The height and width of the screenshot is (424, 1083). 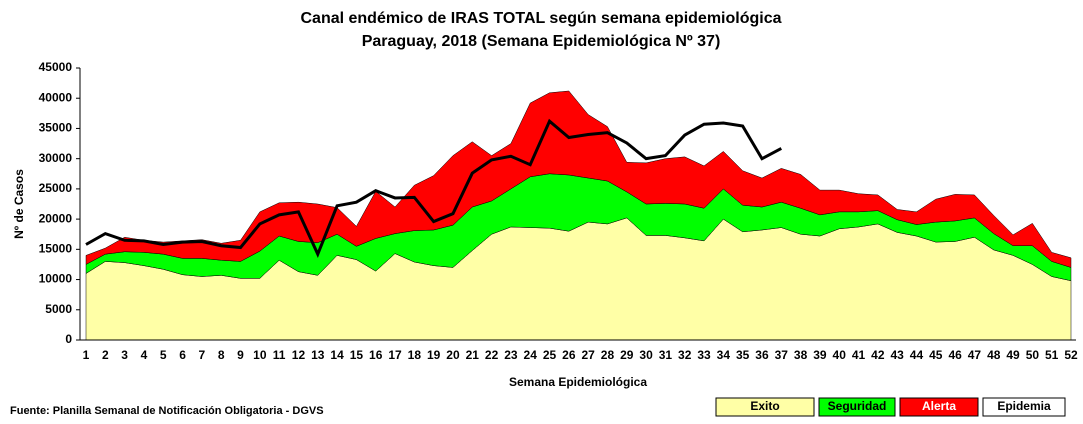 What do you see at coordinates (743, 355) in the screenshot?
I see `x-tick-label: 35` at bounding box center [743, 355].